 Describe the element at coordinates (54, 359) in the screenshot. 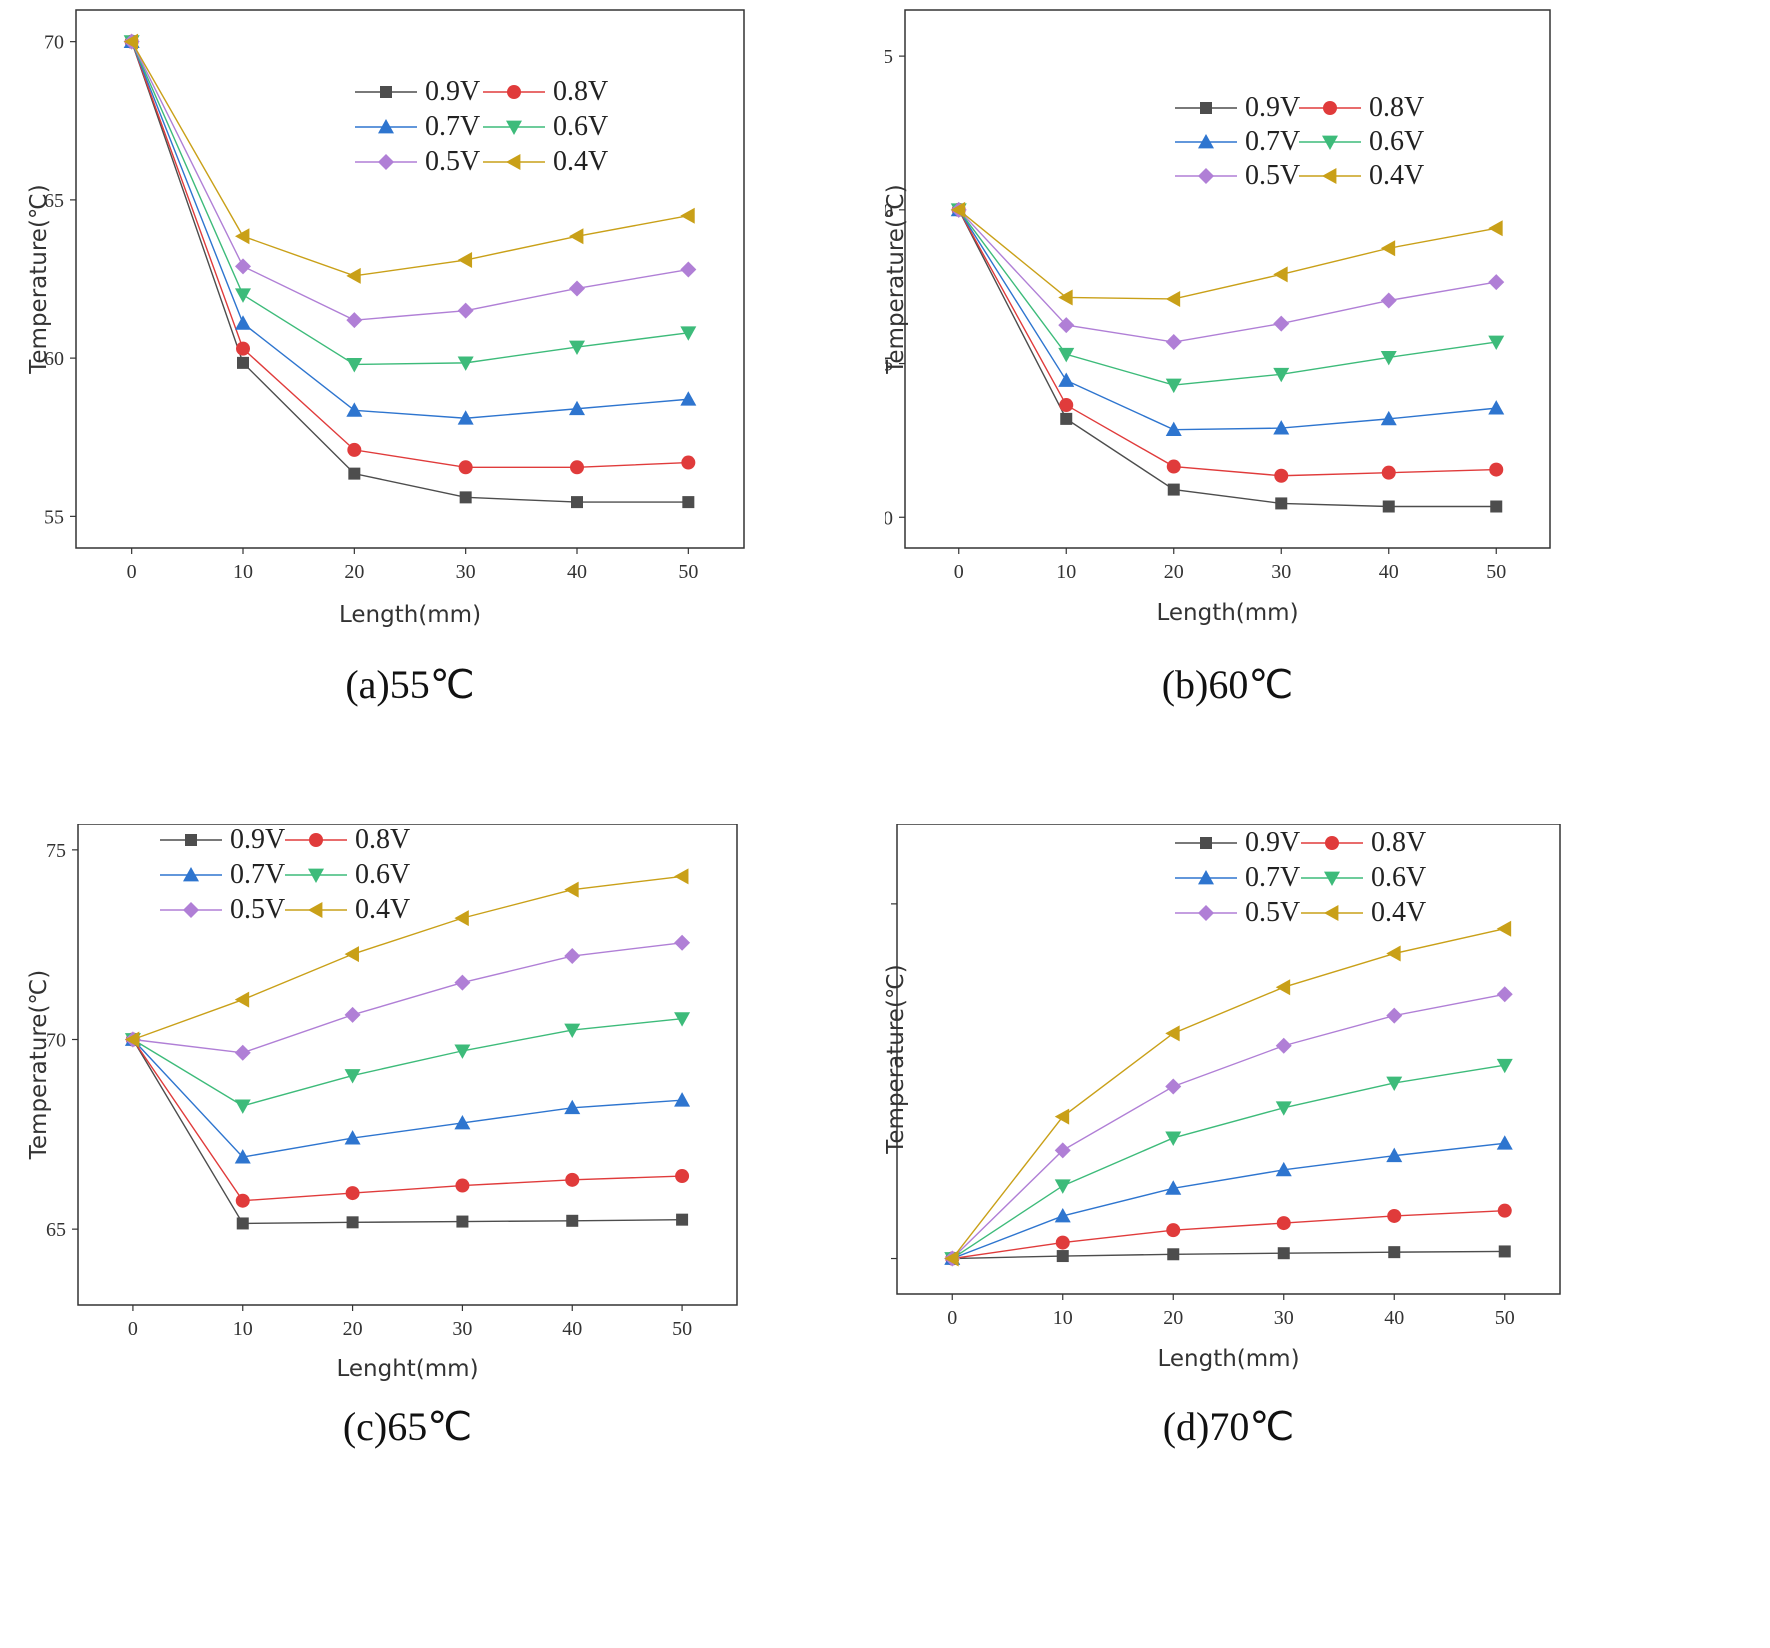

I see `y-tick-label: 60` at that location.